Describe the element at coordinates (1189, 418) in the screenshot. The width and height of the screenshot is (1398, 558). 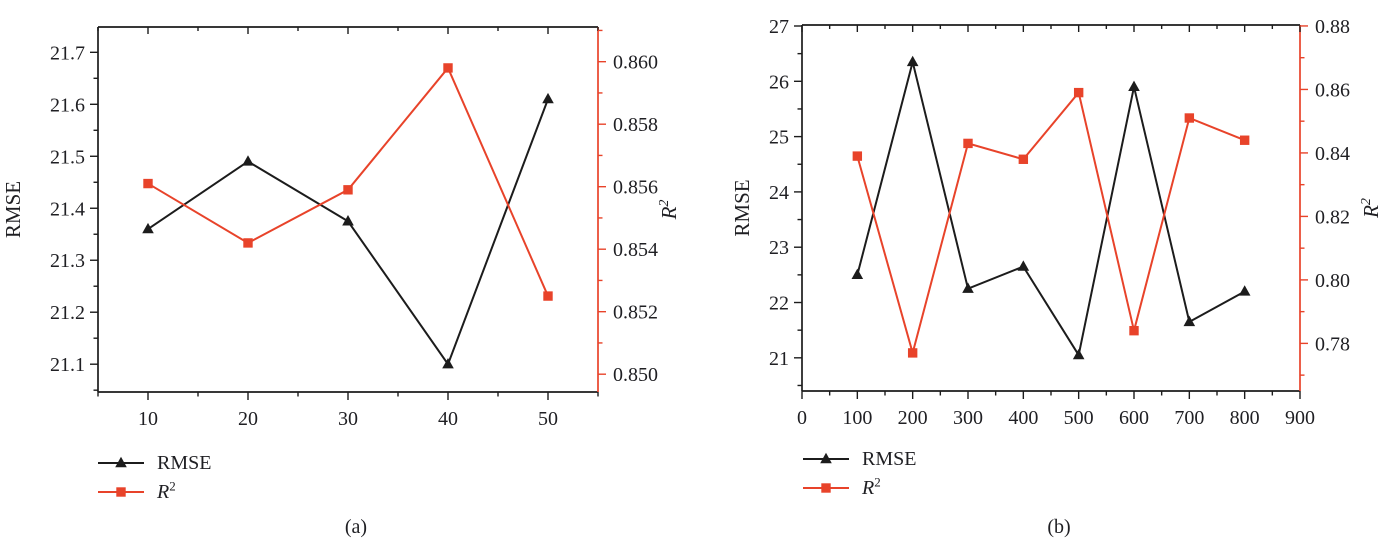
I see `svg-text: 700` at that location.